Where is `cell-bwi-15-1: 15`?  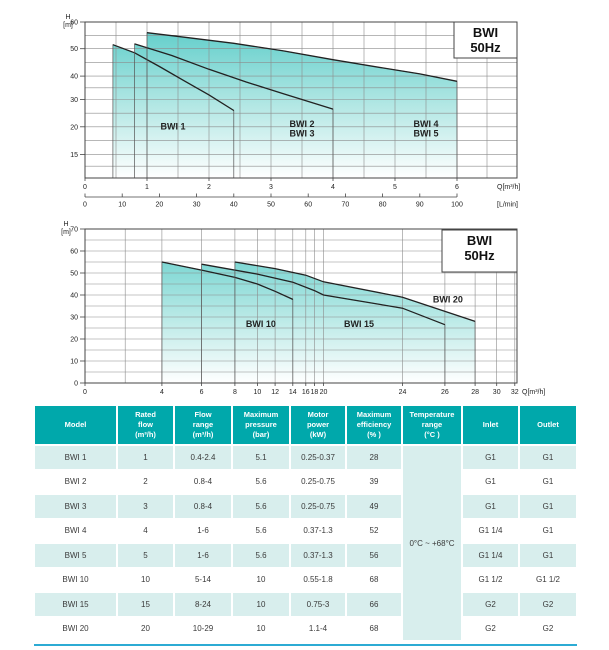
cell-bwi-15-1: 15 is located at coordinates (145, 604).